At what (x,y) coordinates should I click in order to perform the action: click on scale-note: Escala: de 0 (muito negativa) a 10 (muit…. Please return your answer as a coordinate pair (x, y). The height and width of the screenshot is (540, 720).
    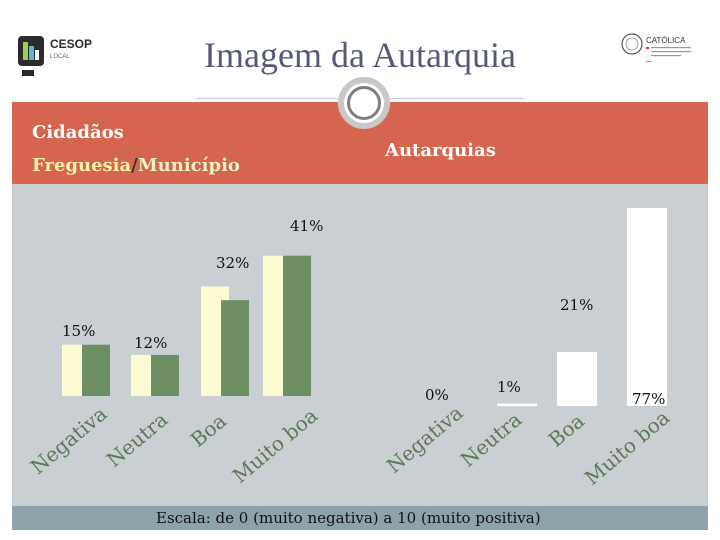
    Looking at the image, I should click on (348, 518).